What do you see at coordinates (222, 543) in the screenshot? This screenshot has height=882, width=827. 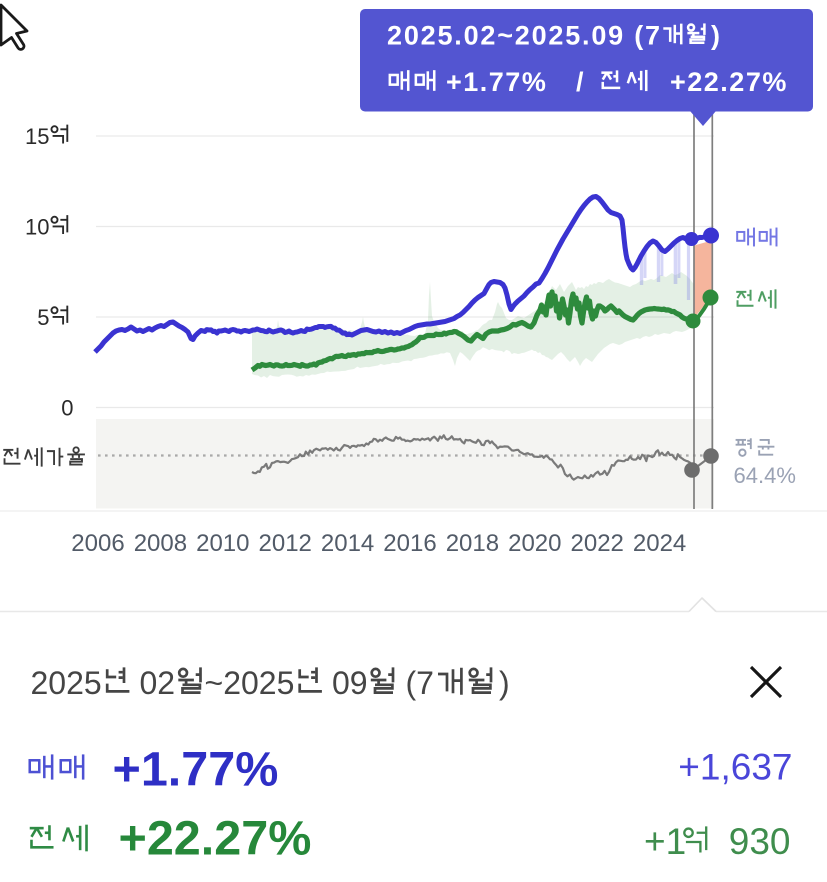 I see `svg-text: 2010` at bounding box center [222, 543].